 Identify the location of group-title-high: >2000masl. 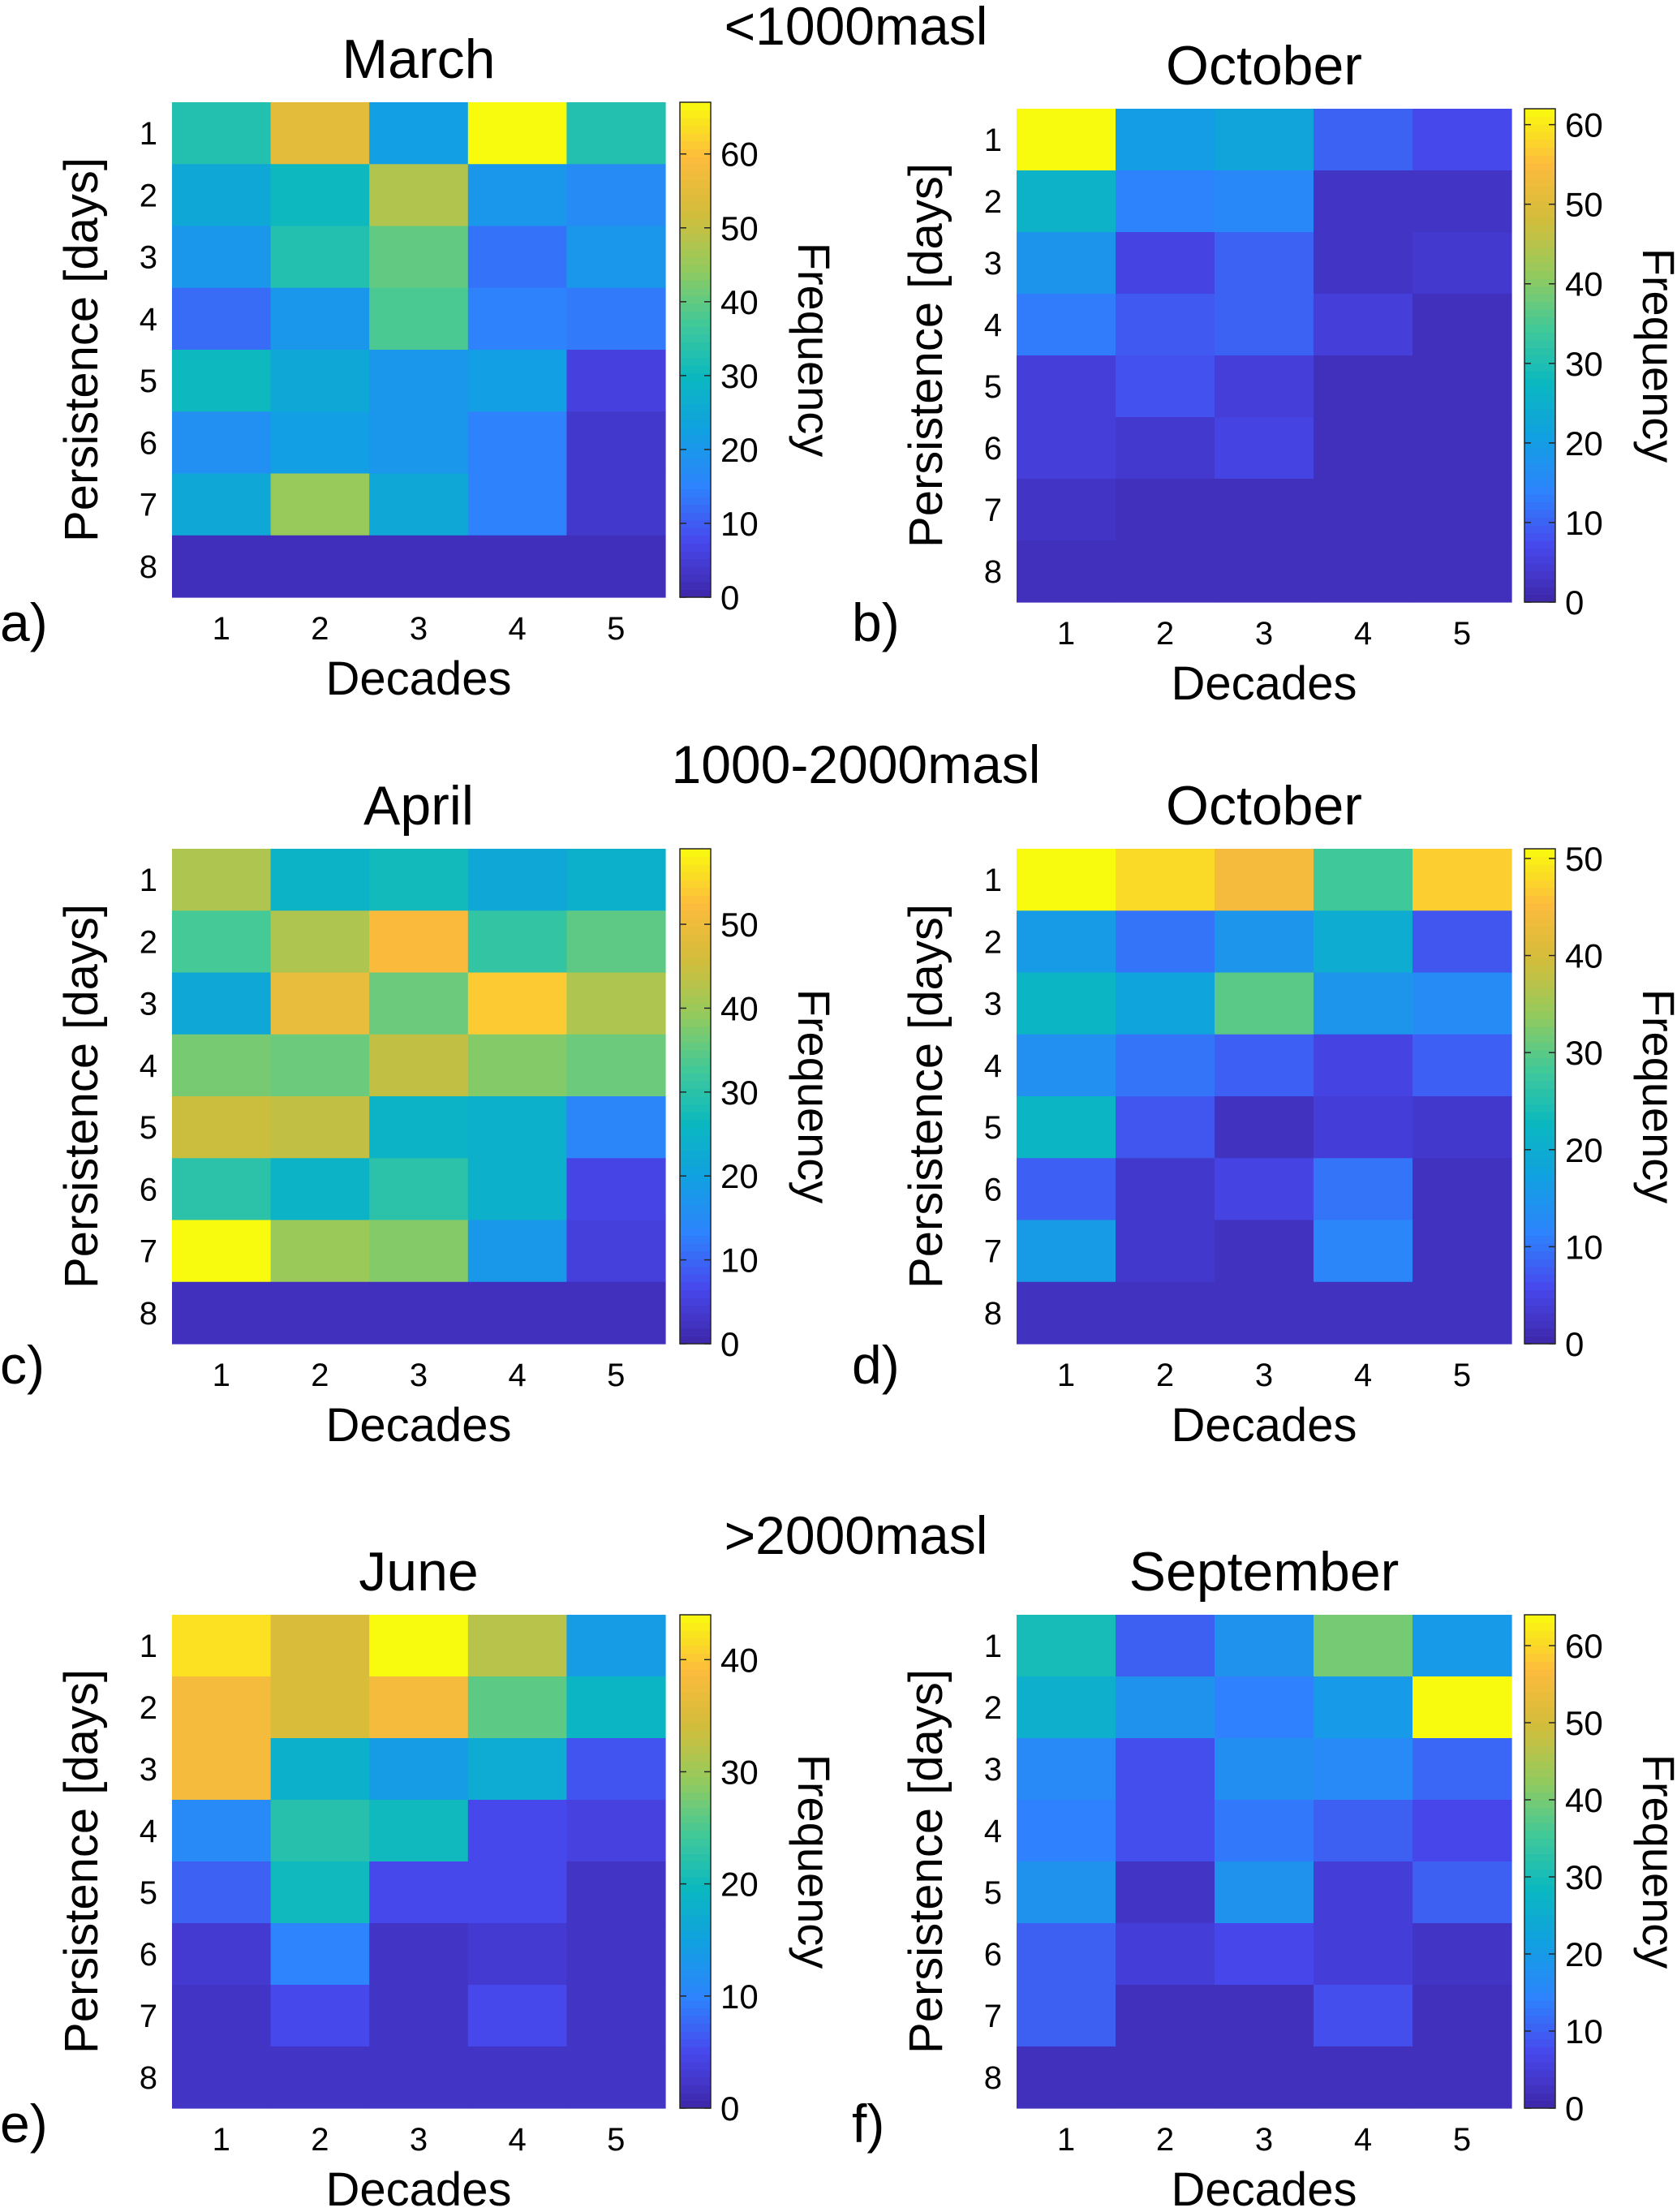
(856, 1535).